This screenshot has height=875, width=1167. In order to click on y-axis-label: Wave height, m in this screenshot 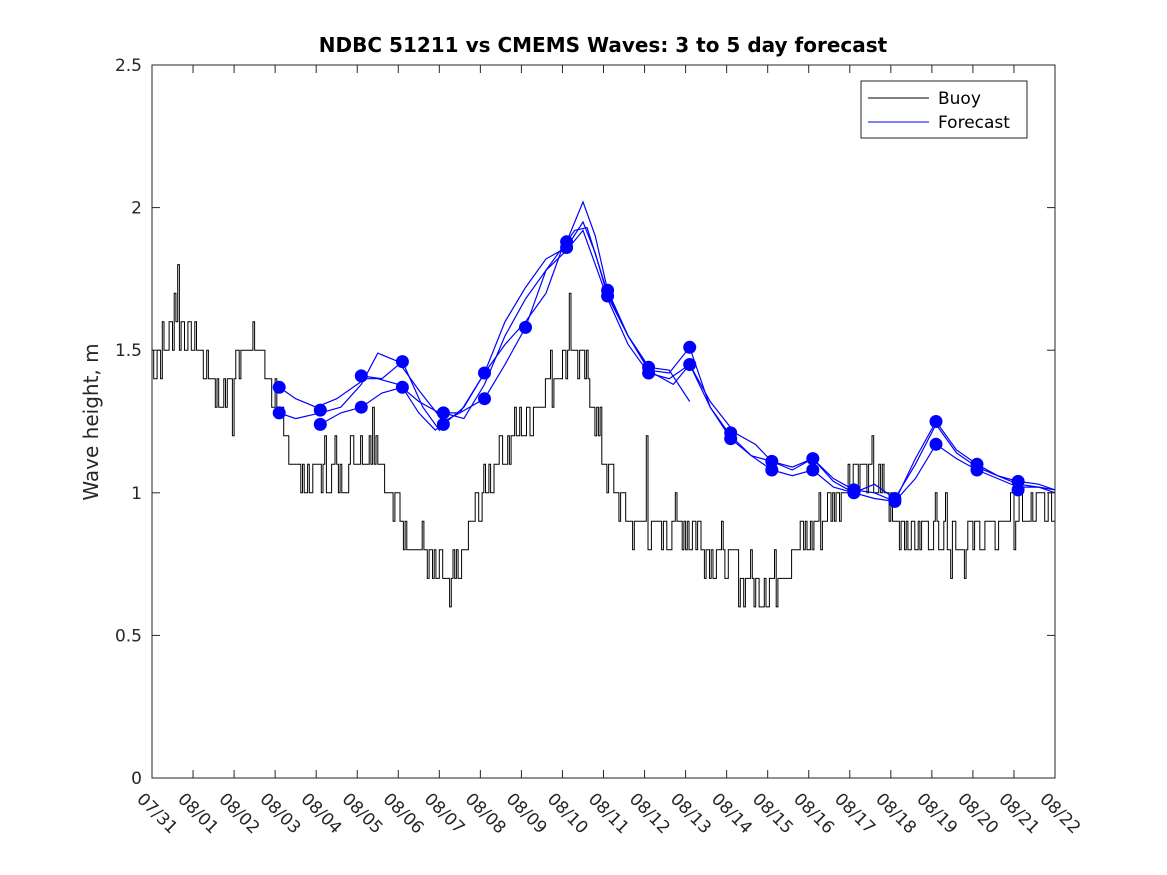, I will do `click(91, 421)`.